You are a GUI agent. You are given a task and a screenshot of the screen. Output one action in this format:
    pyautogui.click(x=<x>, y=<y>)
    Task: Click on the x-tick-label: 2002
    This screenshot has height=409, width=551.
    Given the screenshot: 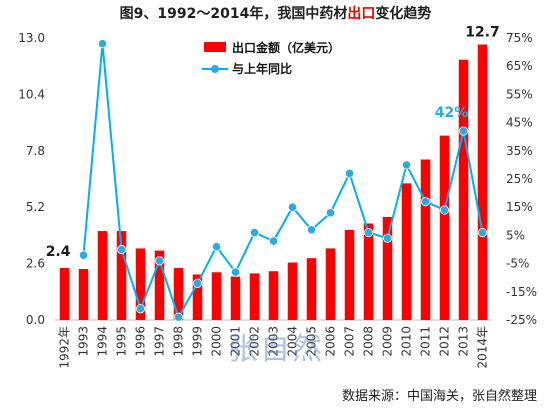 What is the action you would take?
    pyautogui.click(x=255, y=341)
    